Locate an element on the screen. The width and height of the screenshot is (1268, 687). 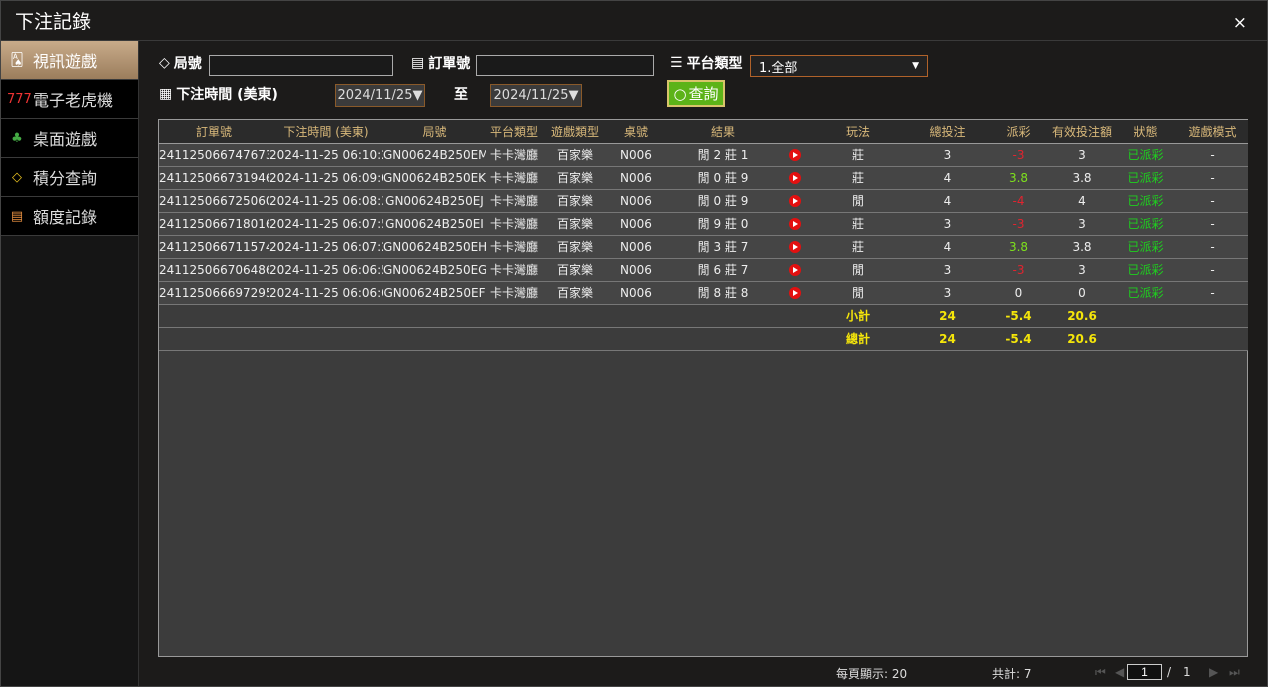
order-input is located at coordinates (565, 65).